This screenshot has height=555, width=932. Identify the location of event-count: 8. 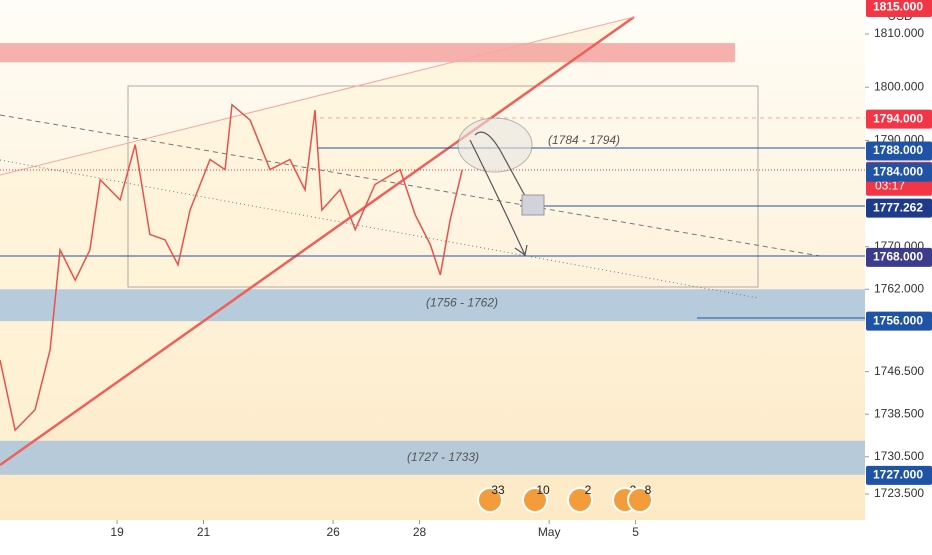
(648, 490).